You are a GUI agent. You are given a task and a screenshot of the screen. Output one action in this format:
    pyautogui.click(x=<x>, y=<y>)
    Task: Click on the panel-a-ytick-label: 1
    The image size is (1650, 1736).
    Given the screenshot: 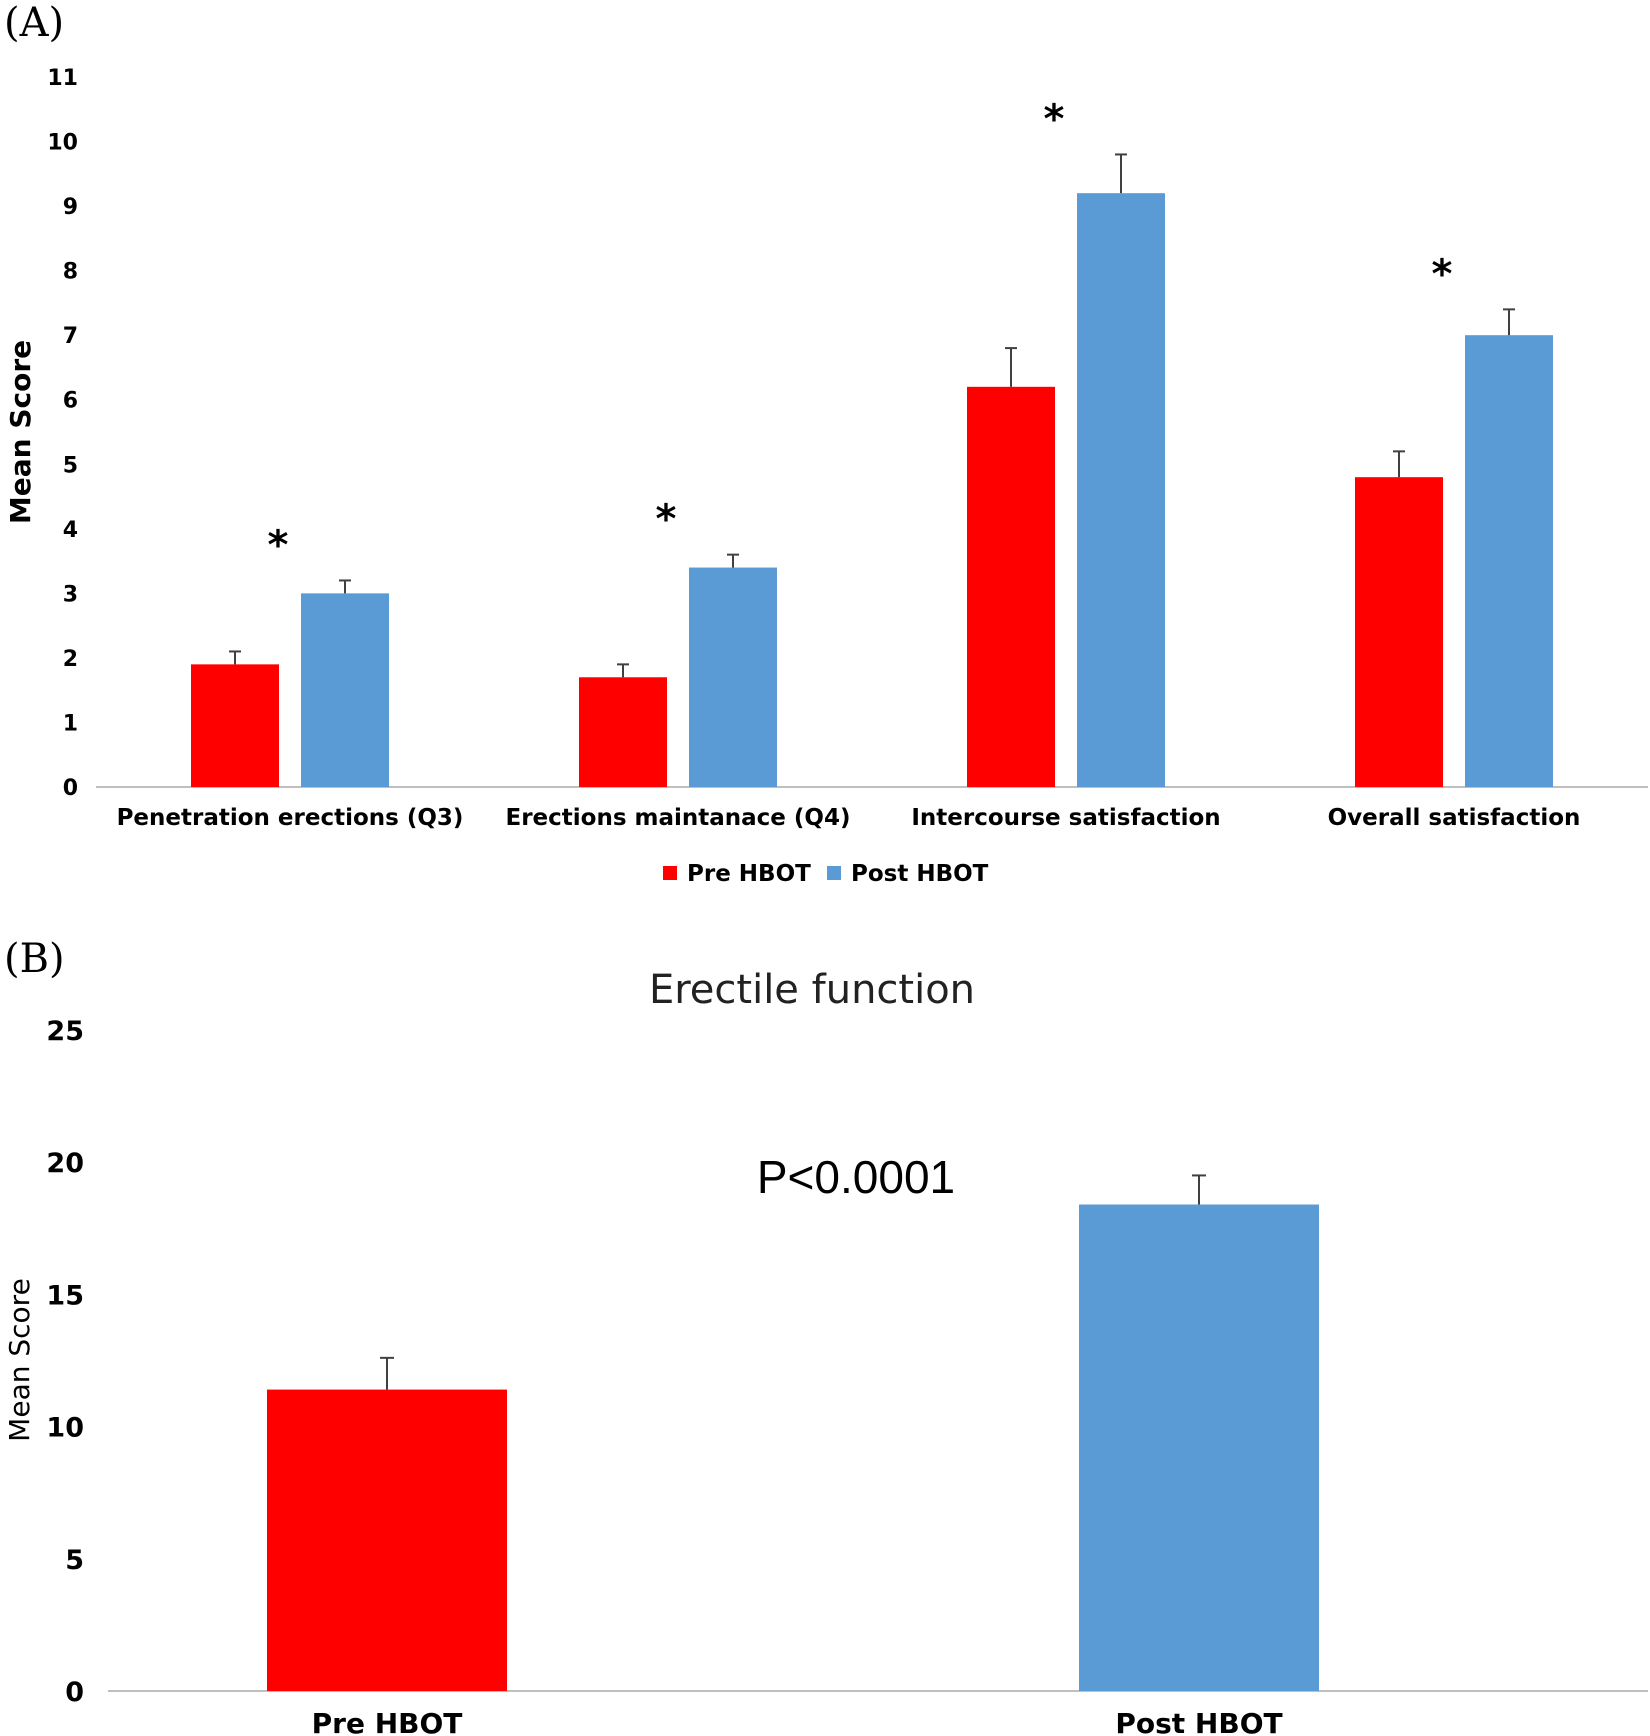 What is the action you would take?
    pyautogui.click(x=70, y=723)
    